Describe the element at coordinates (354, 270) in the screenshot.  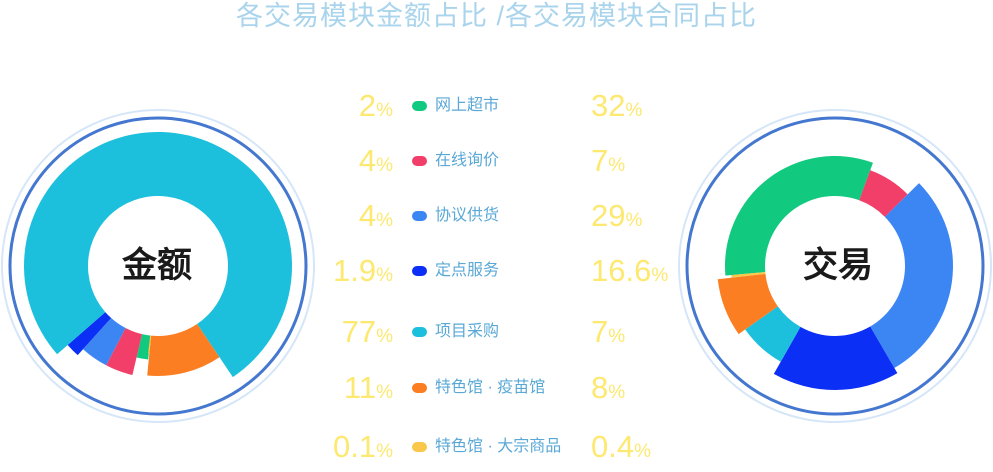
I see `amount-value: 1.9` at that location.